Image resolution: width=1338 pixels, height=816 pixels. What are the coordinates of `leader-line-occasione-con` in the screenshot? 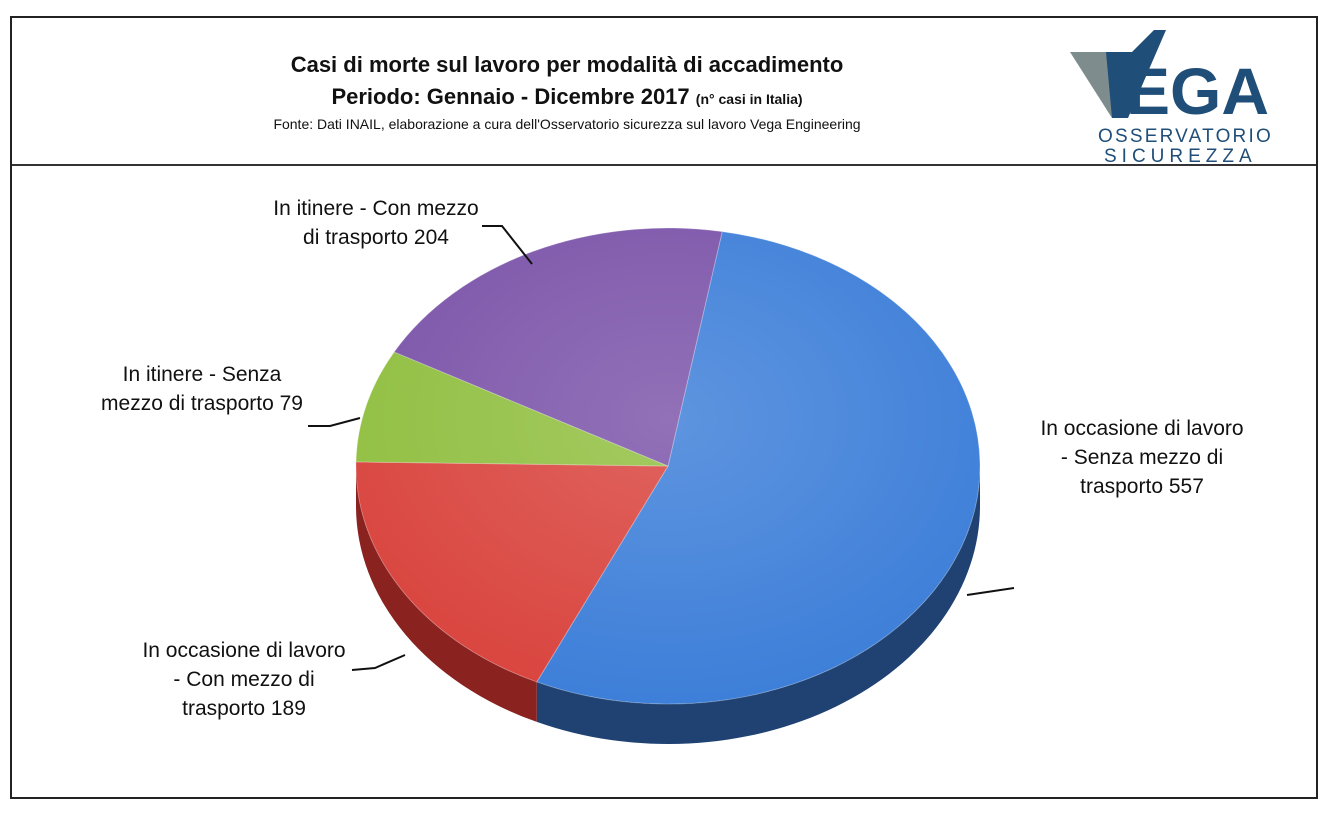 It's located at (378, 662).